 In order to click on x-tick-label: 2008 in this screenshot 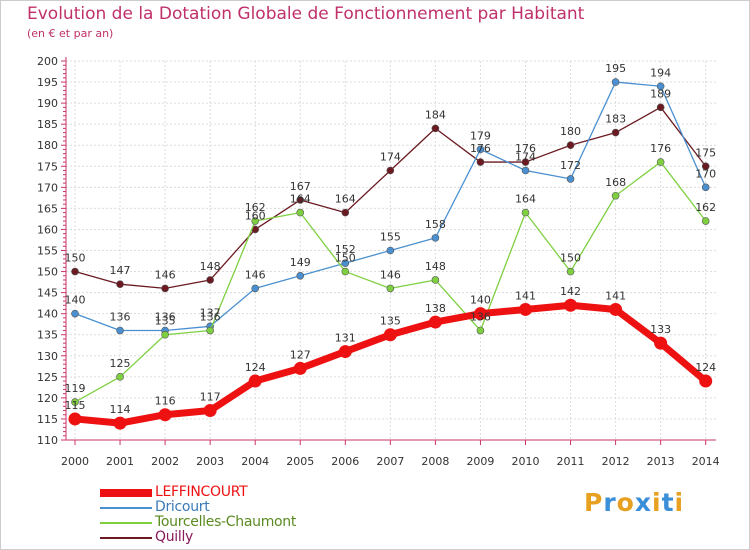, I will do `click(435, 461)`.